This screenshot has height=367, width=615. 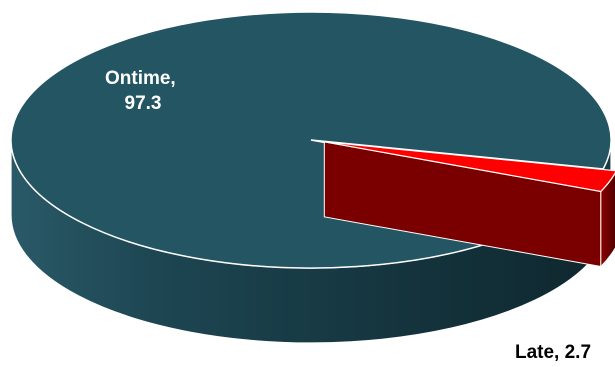 I want to click on slice-label-ontime-name: Ontime,, so click(x=140, y=78).